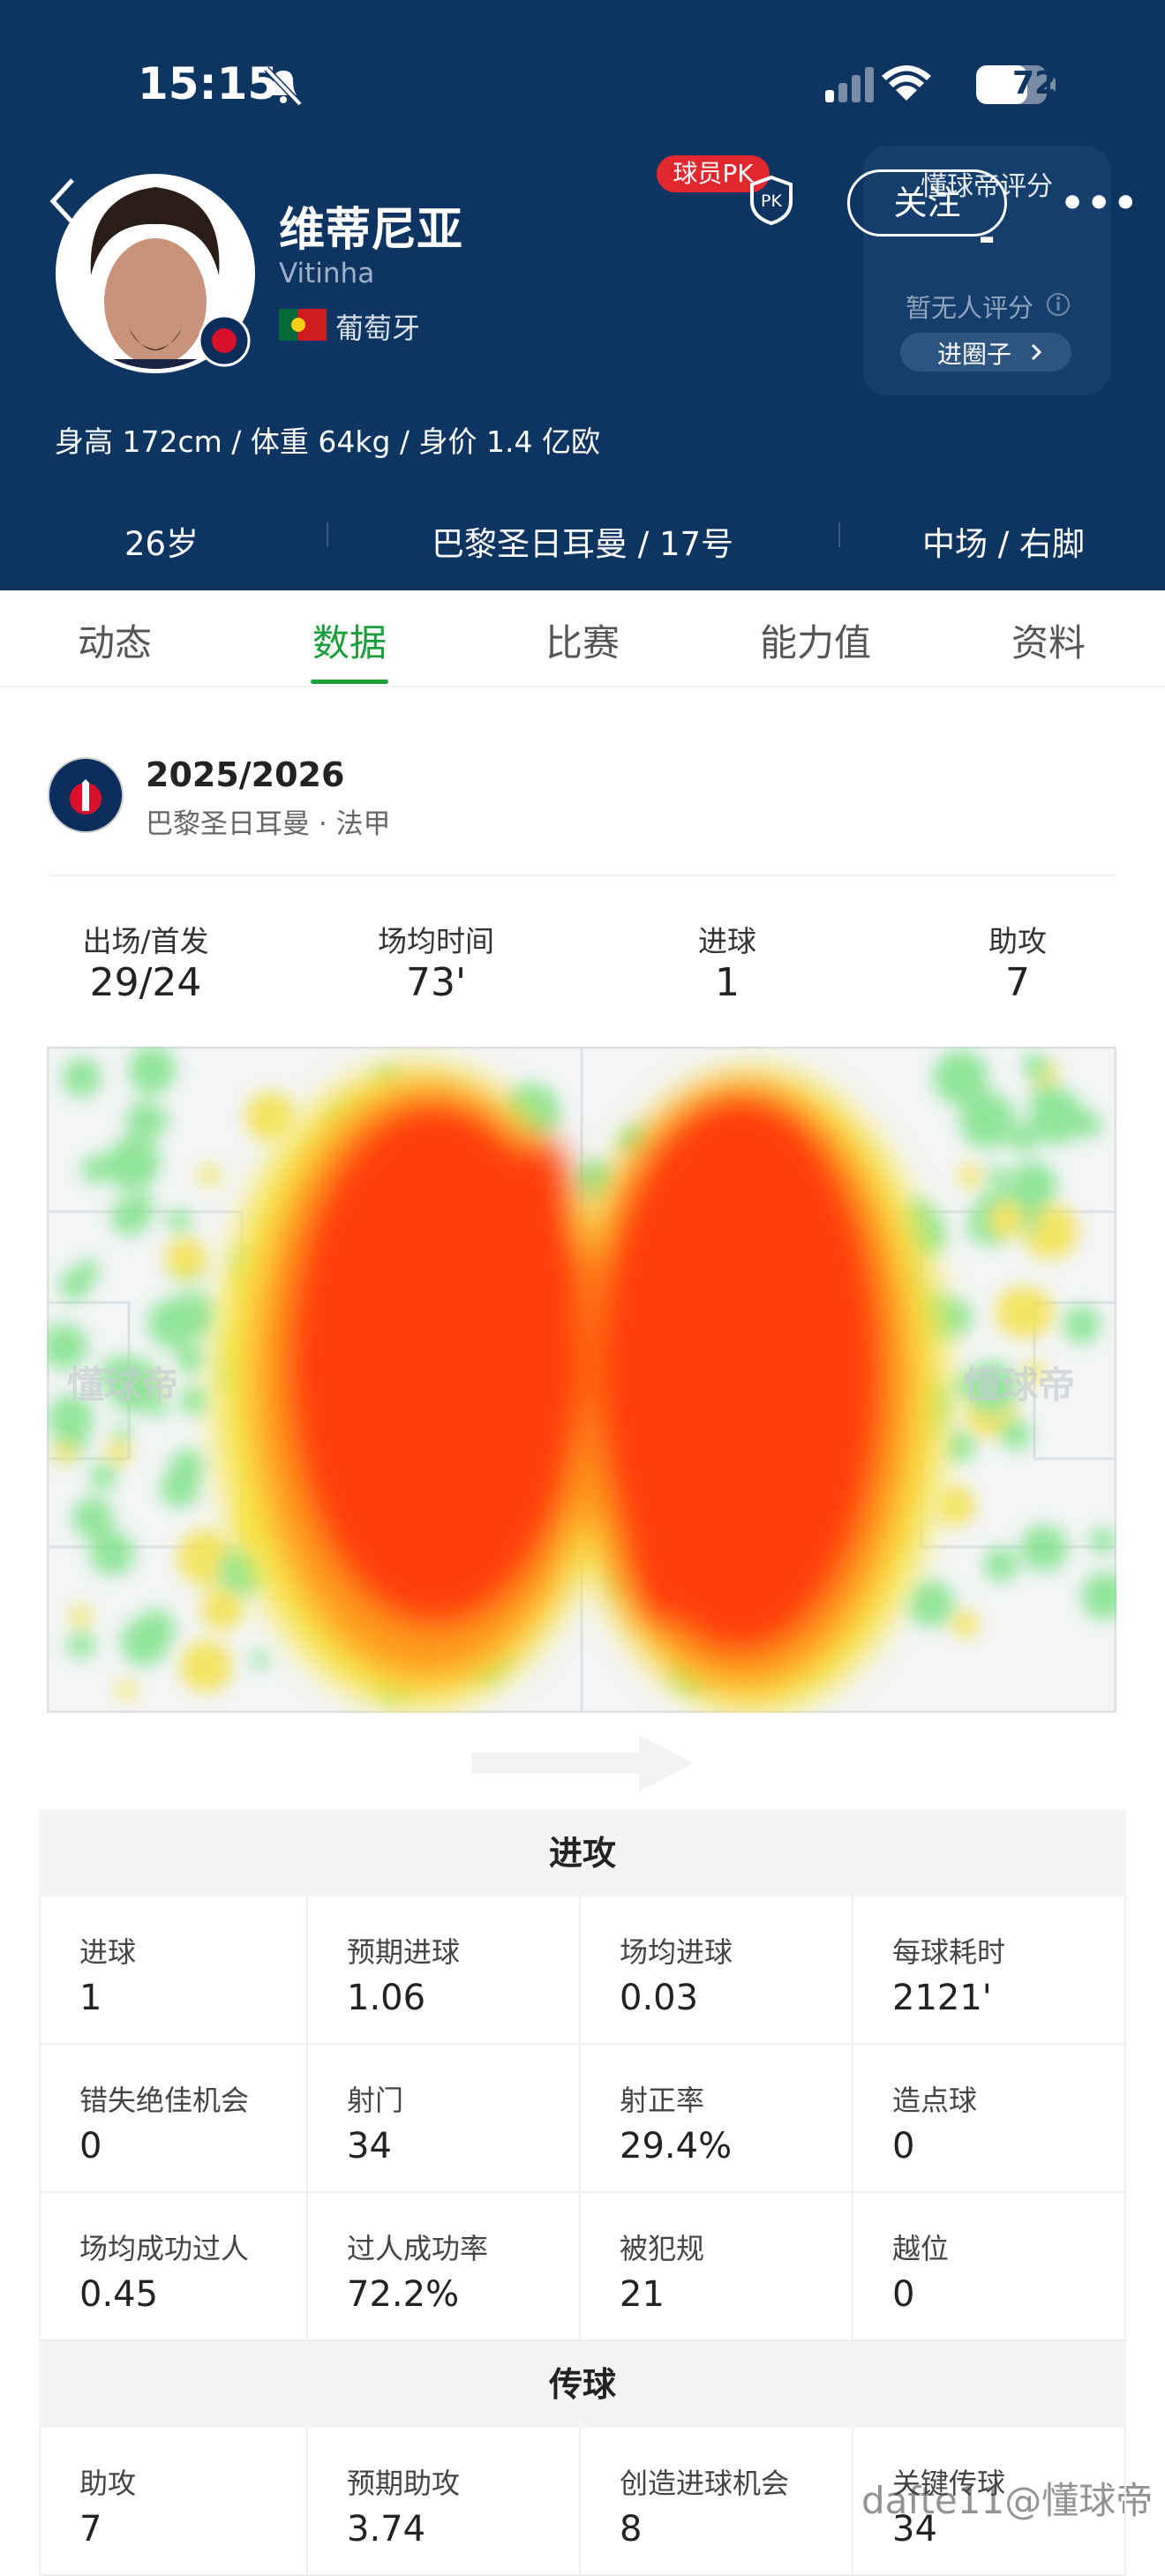  I want to click on stat-cell: 过人成功率 72.2%, so click(444, 2267).